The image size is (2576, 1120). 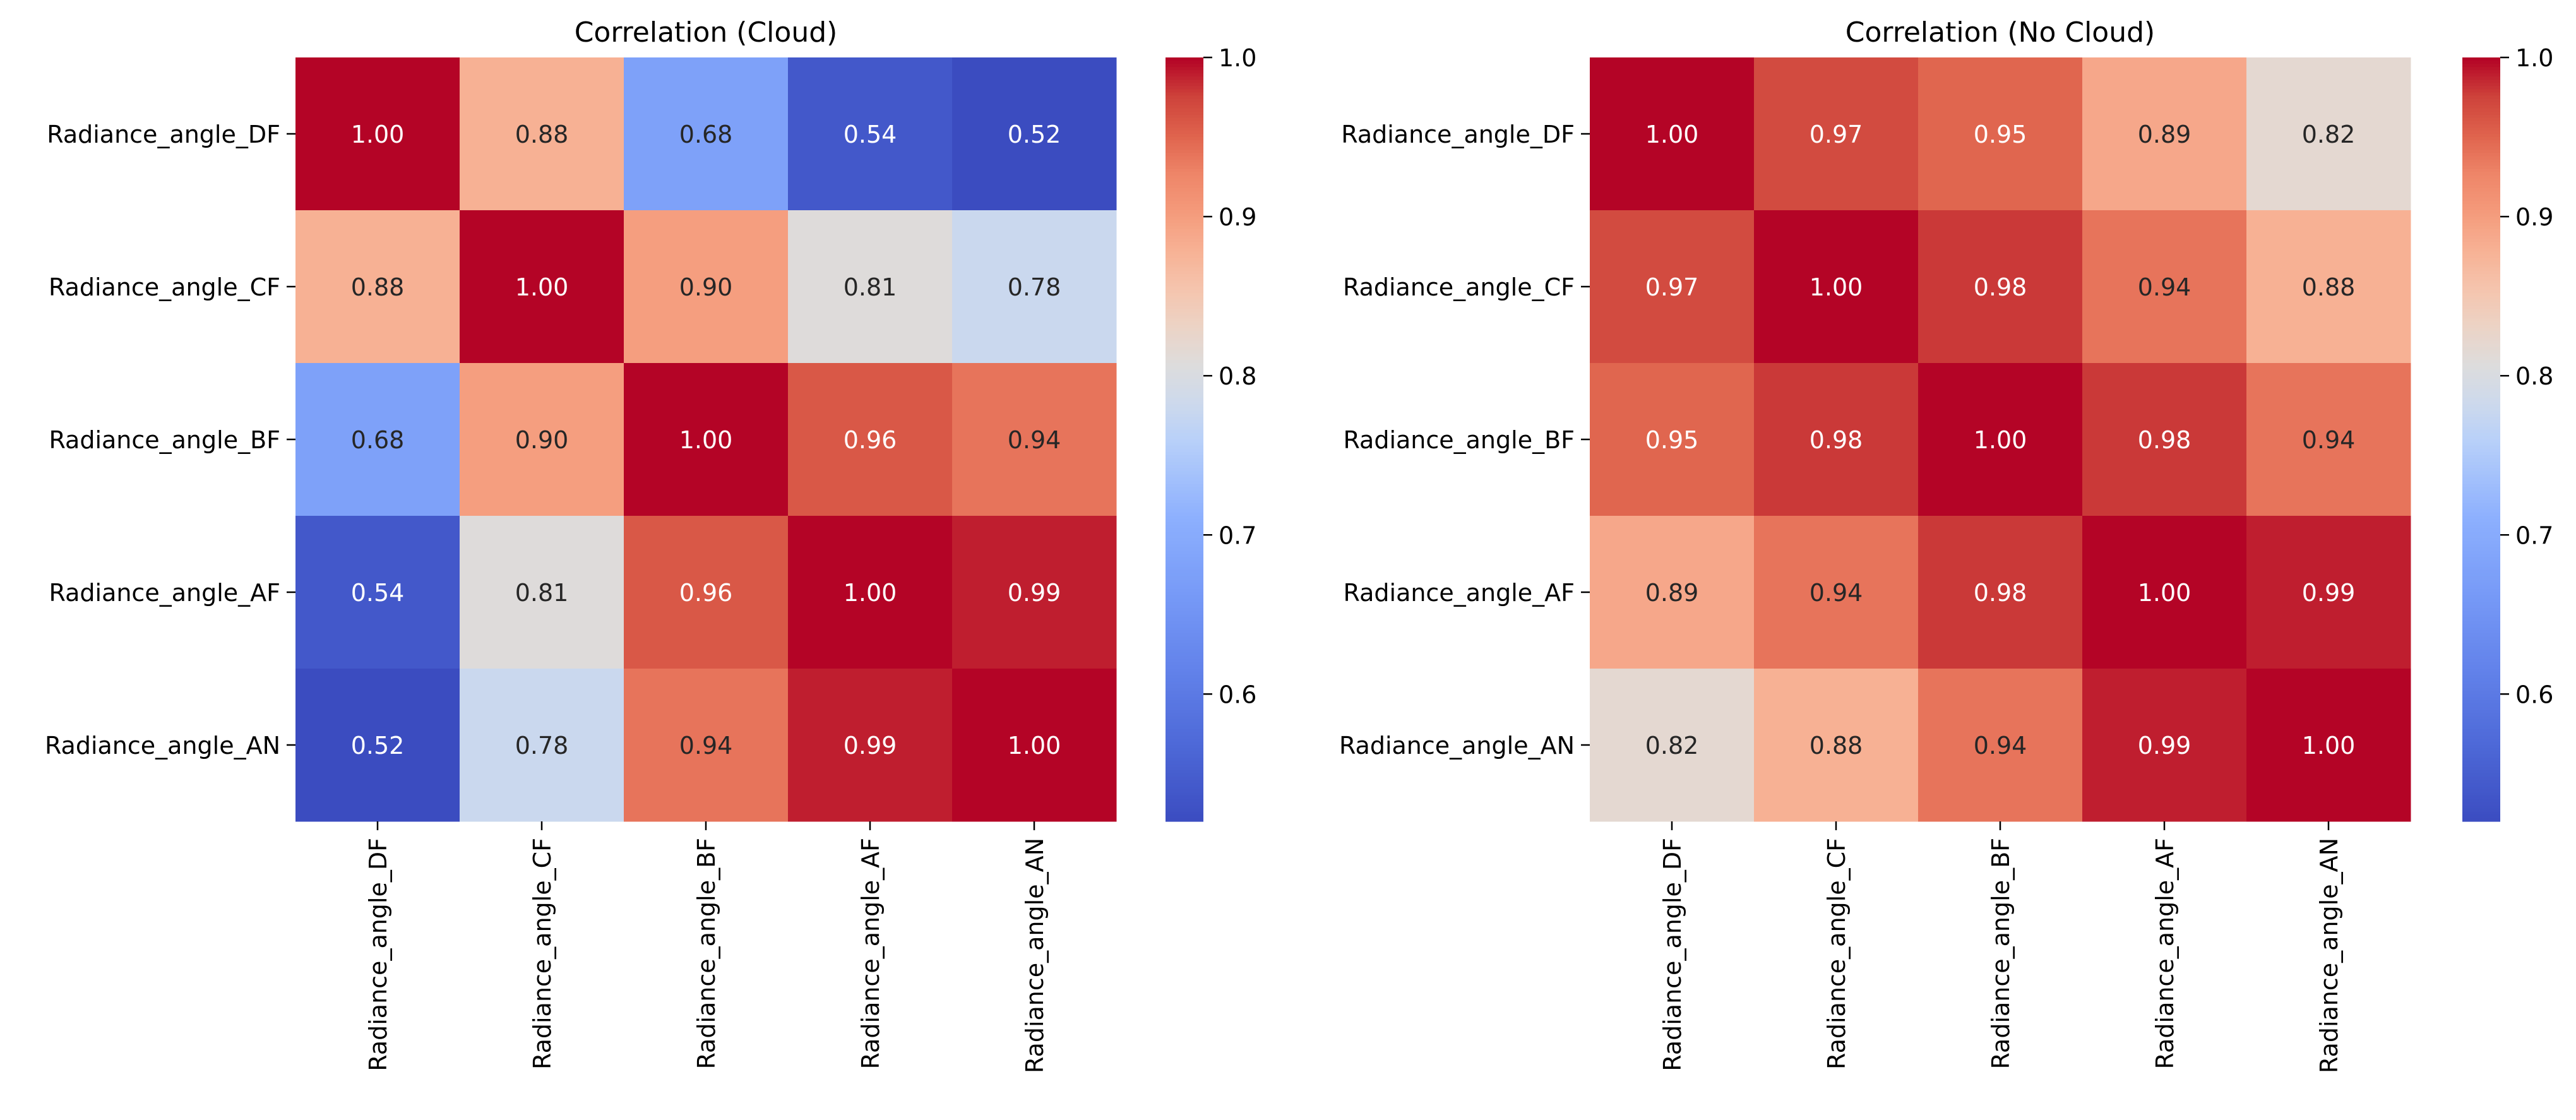 I want to click on y-tick-label: Radiance_angle_DF, so click(x=1458, y=134).